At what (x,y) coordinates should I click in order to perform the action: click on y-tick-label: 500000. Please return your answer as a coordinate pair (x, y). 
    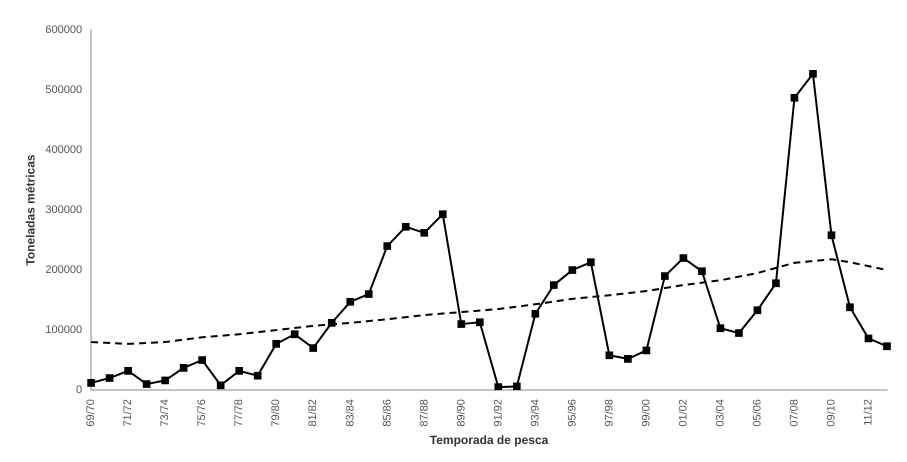
    Looking at the image, I should click on (63, 90).